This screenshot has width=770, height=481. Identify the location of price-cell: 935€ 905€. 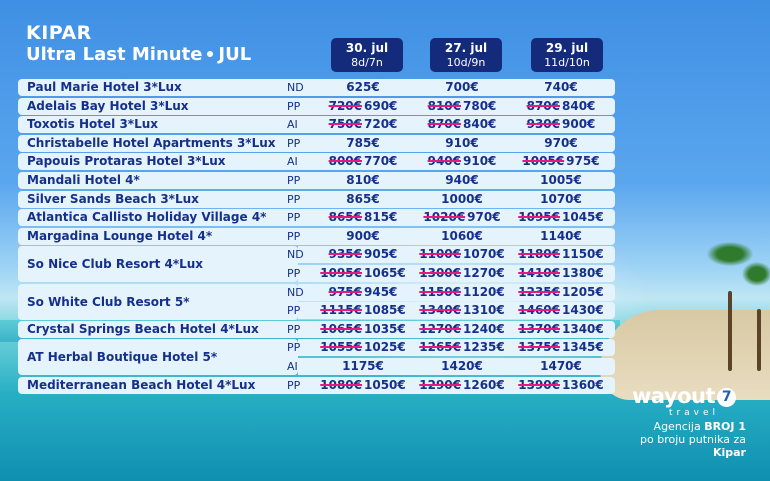
(363, 254).